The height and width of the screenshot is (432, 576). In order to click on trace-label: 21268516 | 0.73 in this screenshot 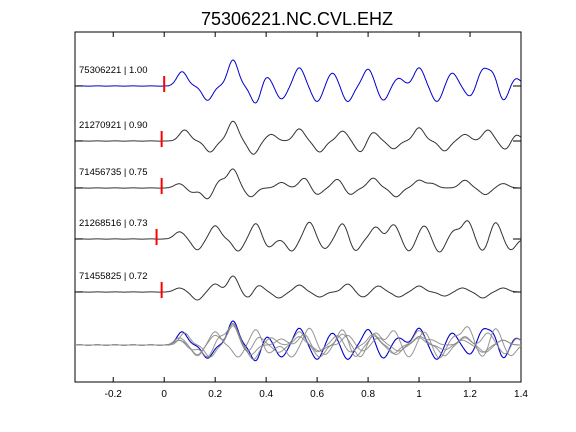, I will do `click(113, 223)`.